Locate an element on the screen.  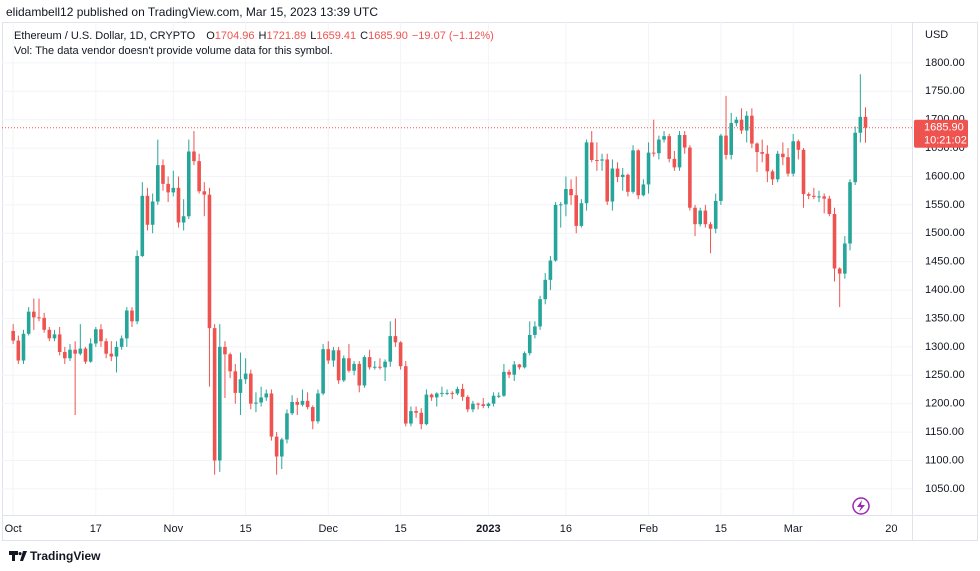
ohlc-value: 1659.41 is located at coordinates (336, 36).